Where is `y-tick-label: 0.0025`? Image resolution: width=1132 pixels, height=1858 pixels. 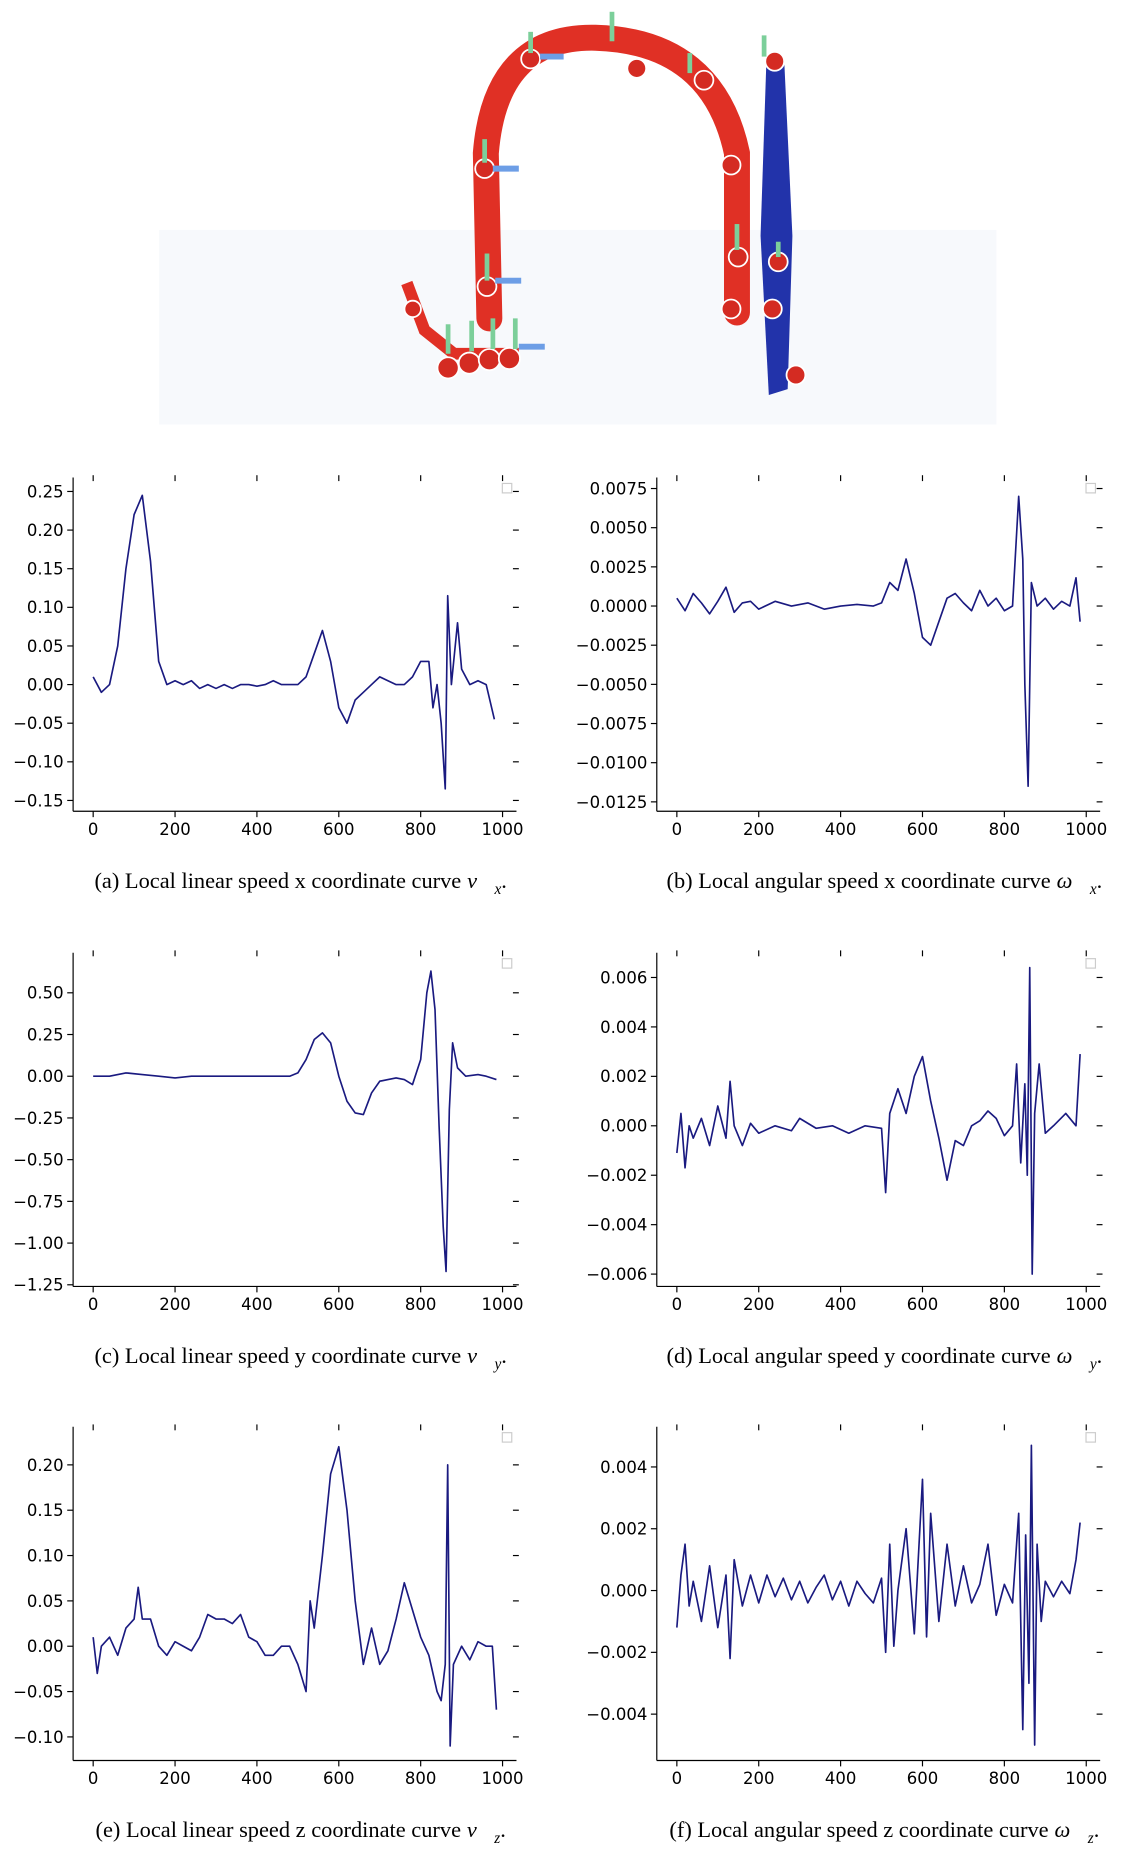 y-tick-label: 0.0025 is located at coordinates (619, 567).